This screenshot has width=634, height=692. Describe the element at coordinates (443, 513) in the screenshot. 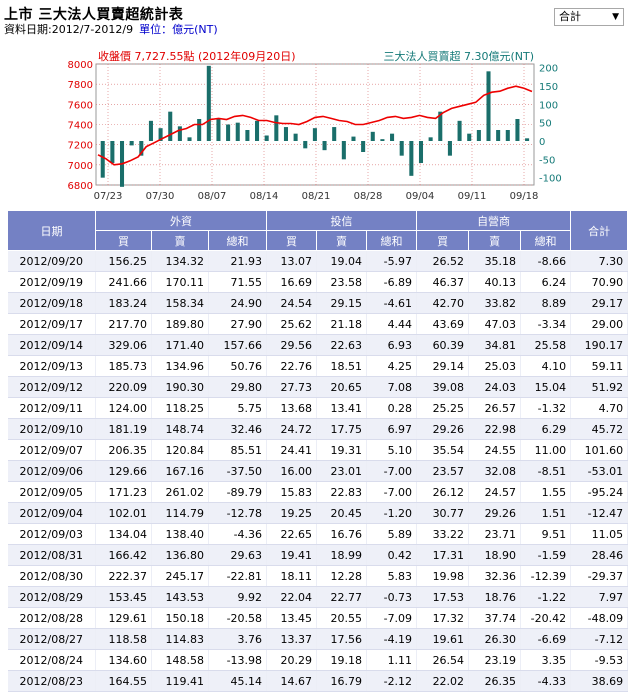

I see `cell-dealer-buy: 30.77` at that location.